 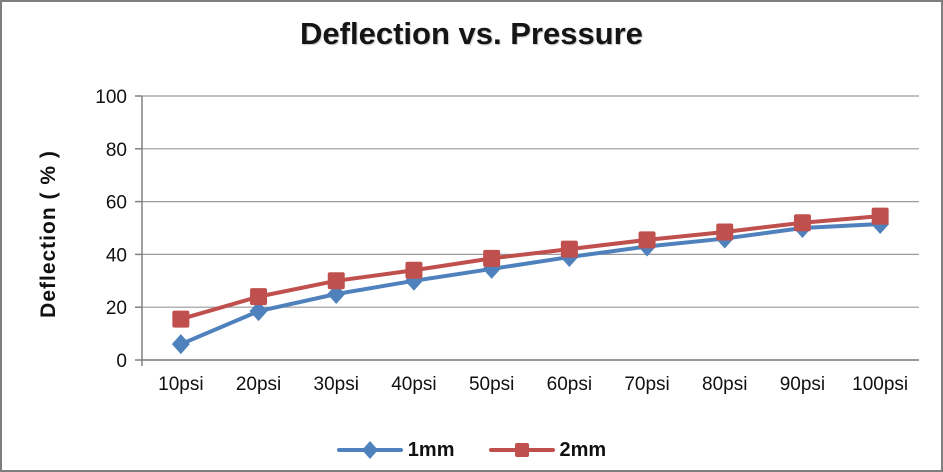 What do you see at coordinates (491, 384) in the screenshot?
I see `x-tick-label: 50psi` at bounding box center [491, 384].